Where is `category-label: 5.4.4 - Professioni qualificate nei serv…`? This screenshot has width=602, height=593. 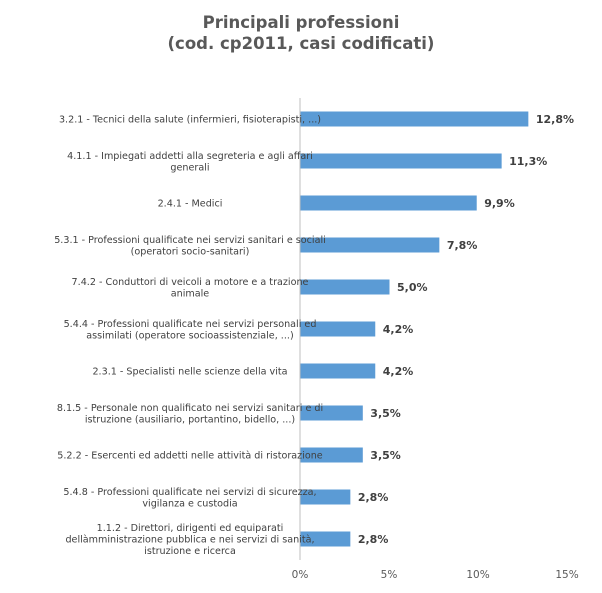 category-label: 5.4.4 - Professioni qualificate nei serv… is located at coordinates (190, 330).